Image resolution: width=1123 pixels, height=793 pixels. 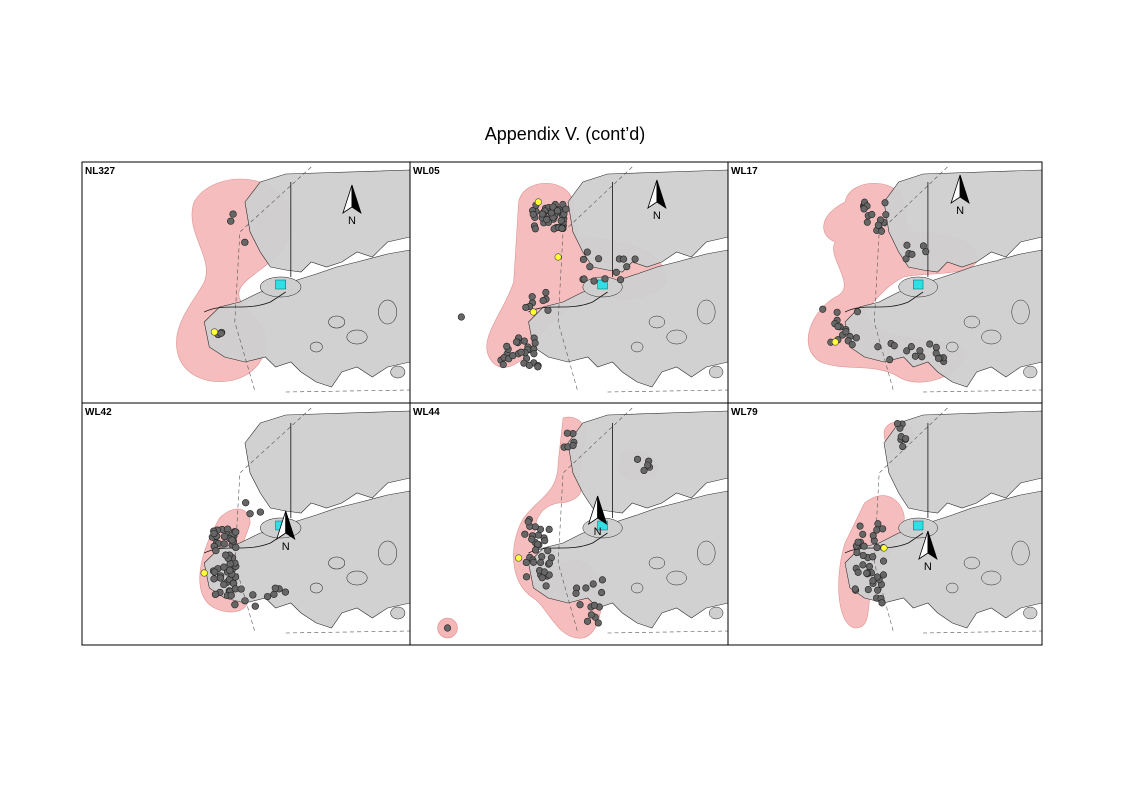 What do you see at coordinates (426, 171) in the screenshot?
I see `panel-label: WL05` at bounding box center [426, 171].